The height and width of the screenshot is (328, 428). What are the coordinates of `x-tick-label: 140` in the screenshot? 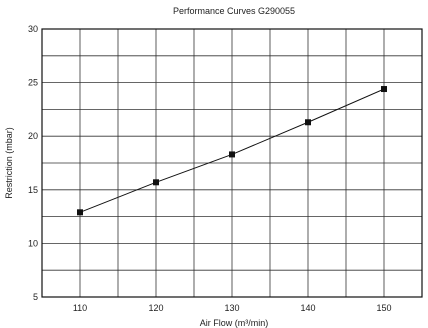 It's located at (307, 308).